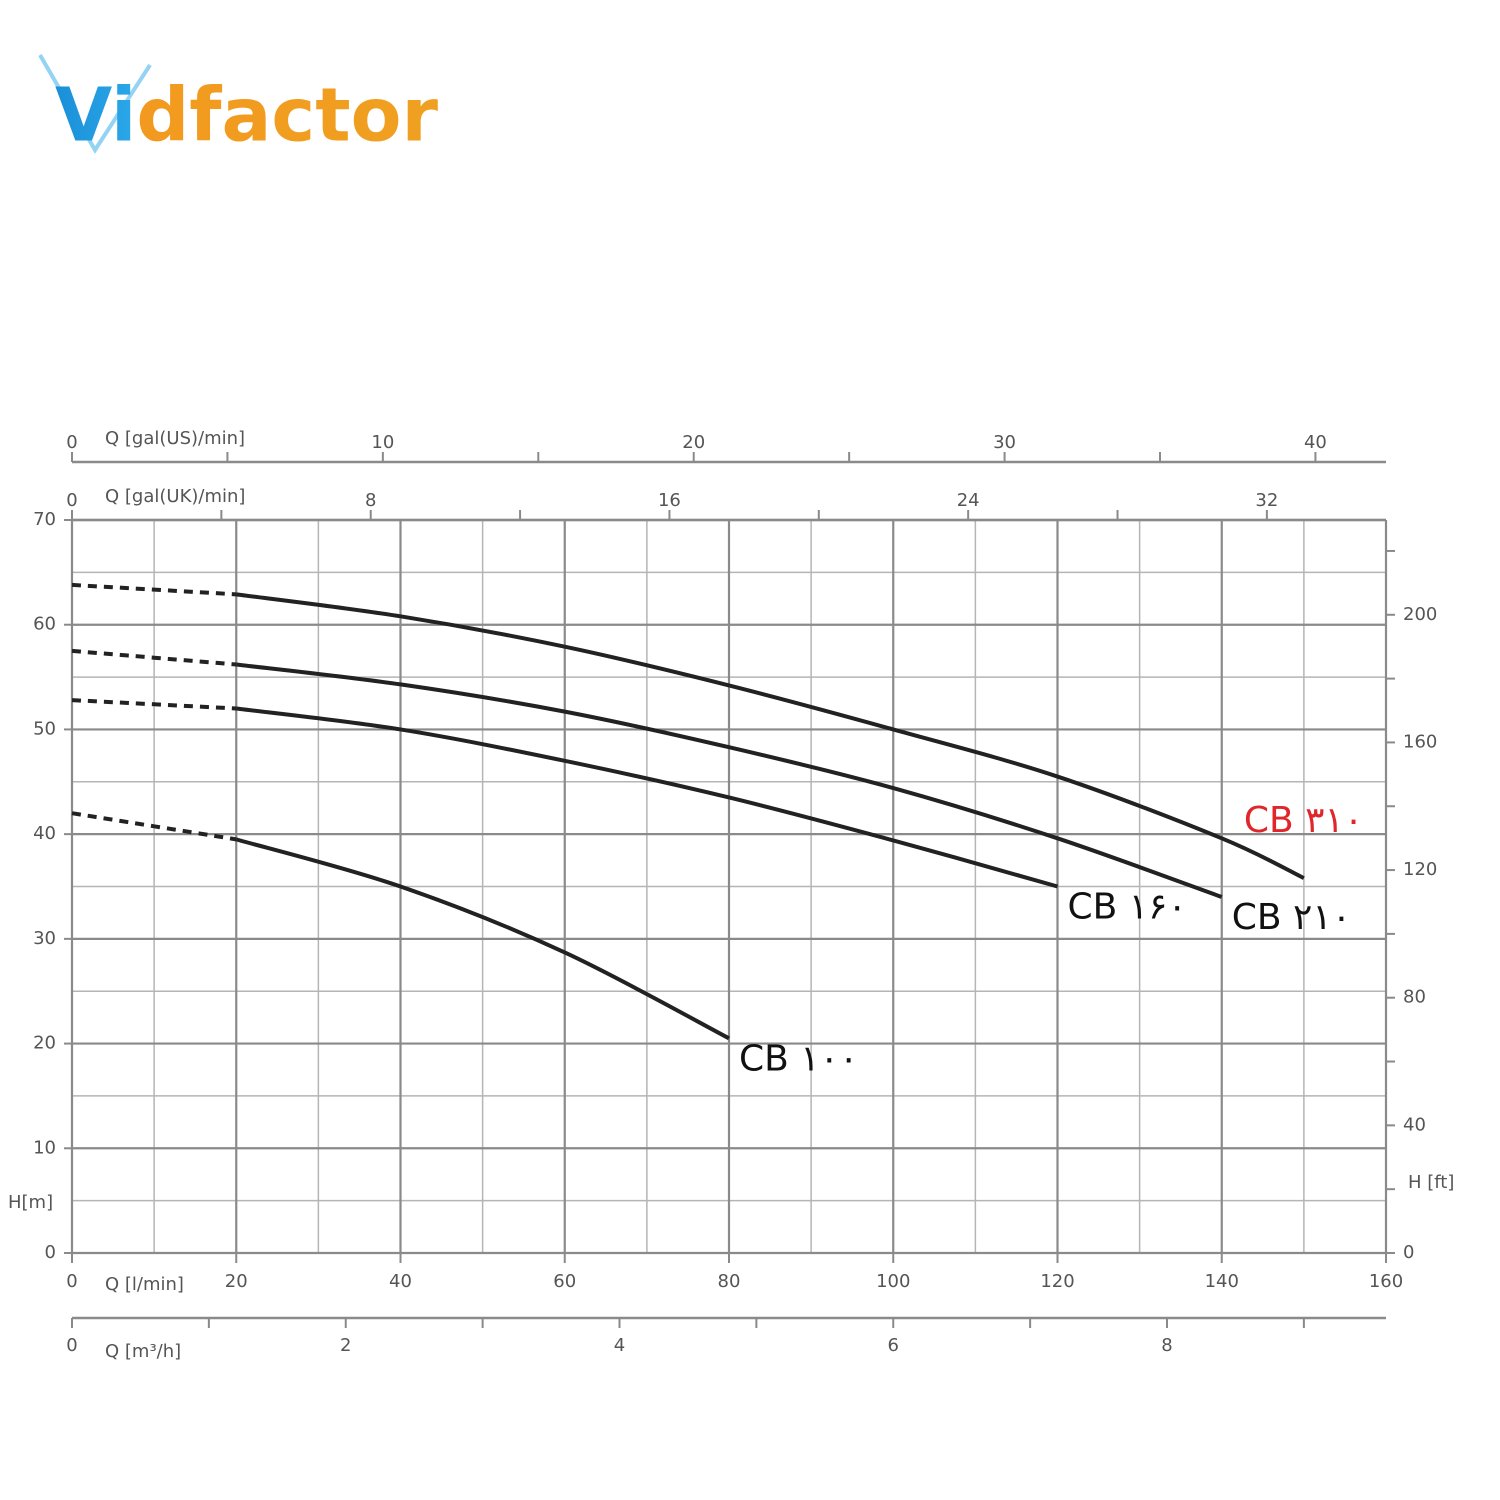  Describe the element at coordinates (1315, 442) in the screenshot. I see `secondary-tick-label: 40` at that location.